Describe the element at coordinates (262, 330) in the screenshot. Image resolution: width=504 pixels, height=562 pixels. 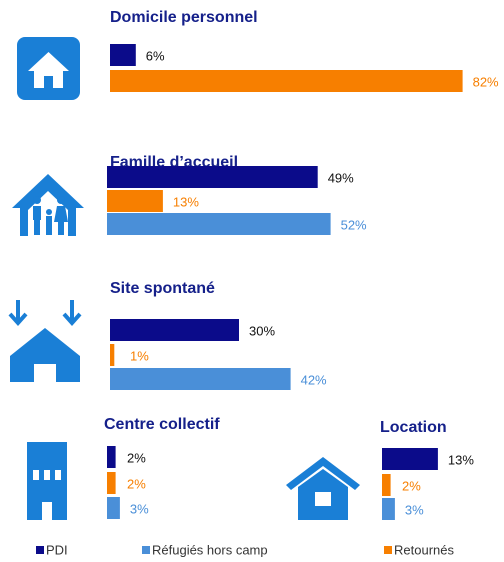
I see `value-label: 30%` at that location.